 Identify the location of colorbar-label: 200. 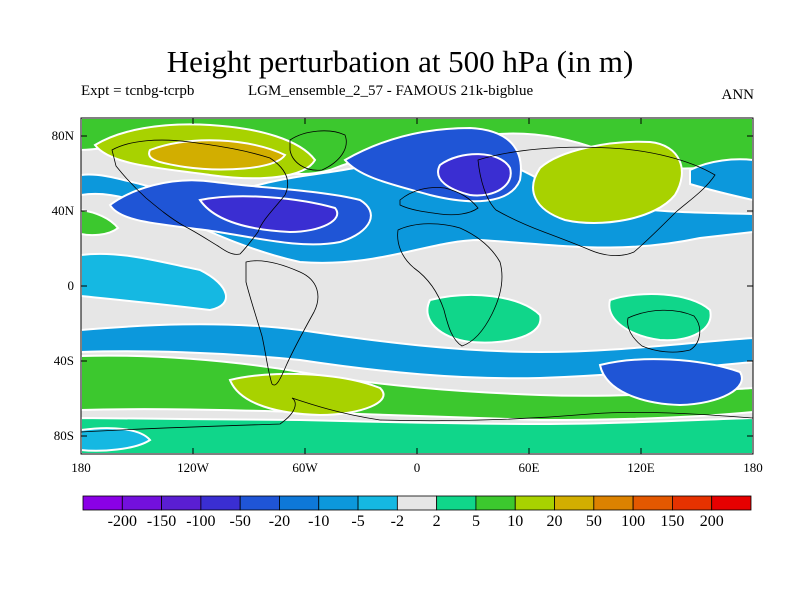
(711, 521).